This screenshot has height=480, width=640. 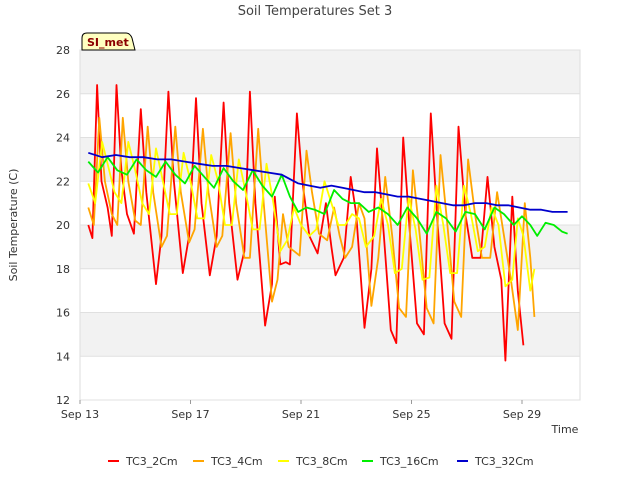 I want to click on y-tick-label: 12, so click(x=63, y=400).